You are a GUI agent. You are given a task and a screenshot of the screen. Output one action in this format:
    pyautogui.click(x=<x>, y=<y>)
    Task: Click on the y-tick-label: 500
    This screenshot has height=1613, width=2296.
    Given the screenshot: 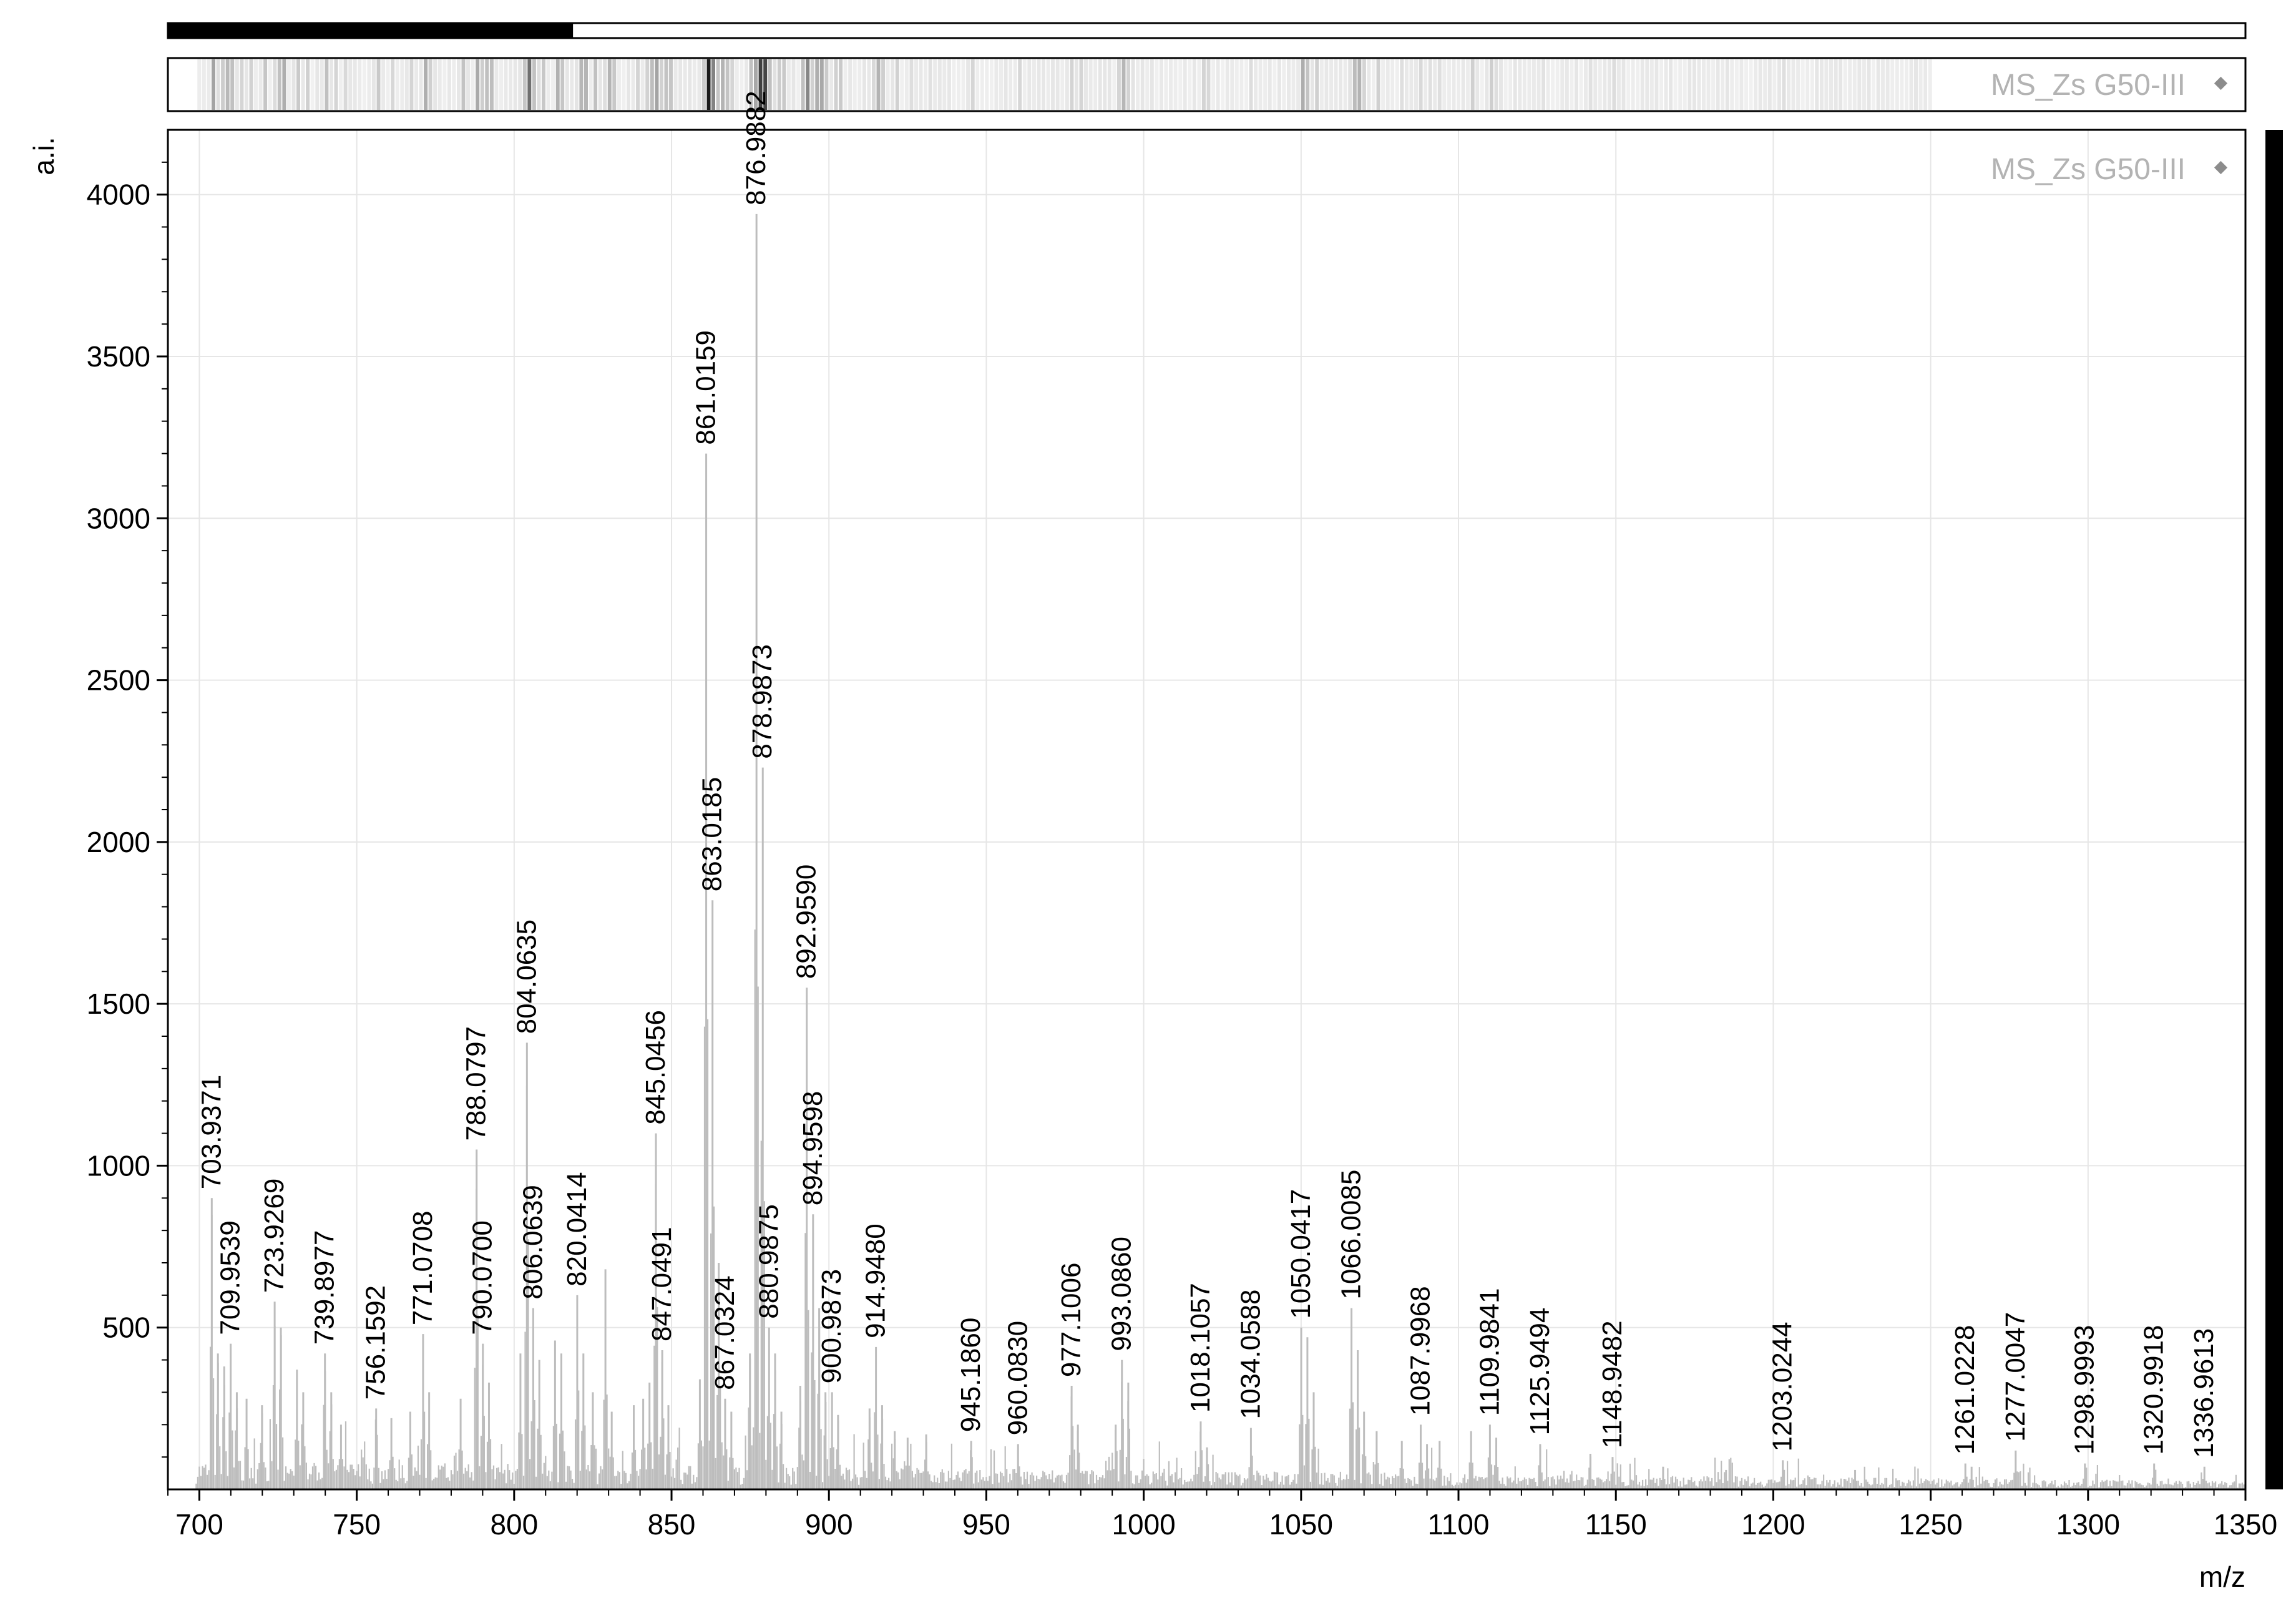 What is the action you would take?
    pyautogui.click(x=126, y=1327)
    